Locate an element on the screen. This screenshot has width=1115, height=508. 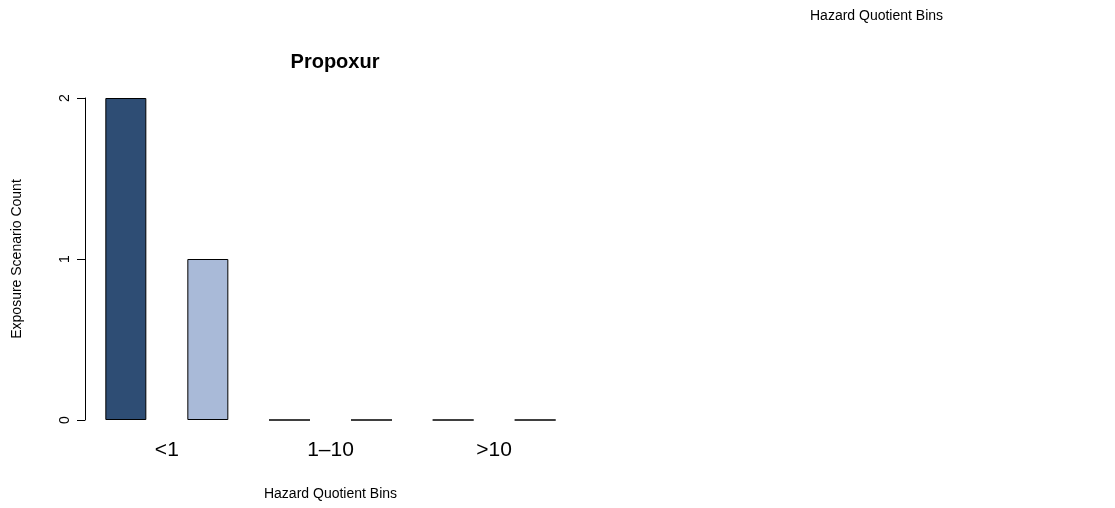
chart-title: Propoxur is located at coordinates (335, 61).